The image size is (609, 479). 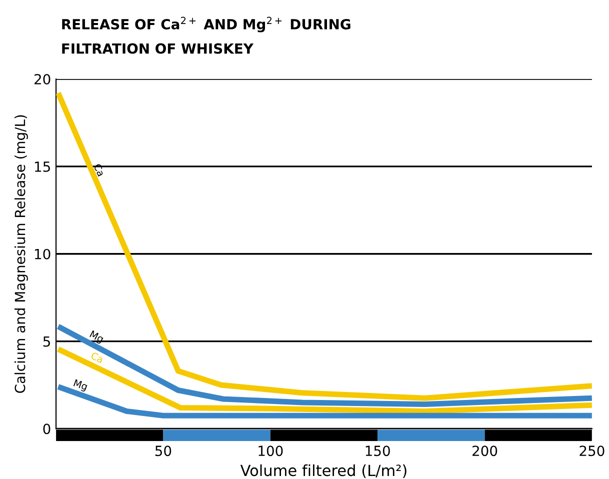 I want to click on x-tick-label: 50, so click(x=163, y=451).